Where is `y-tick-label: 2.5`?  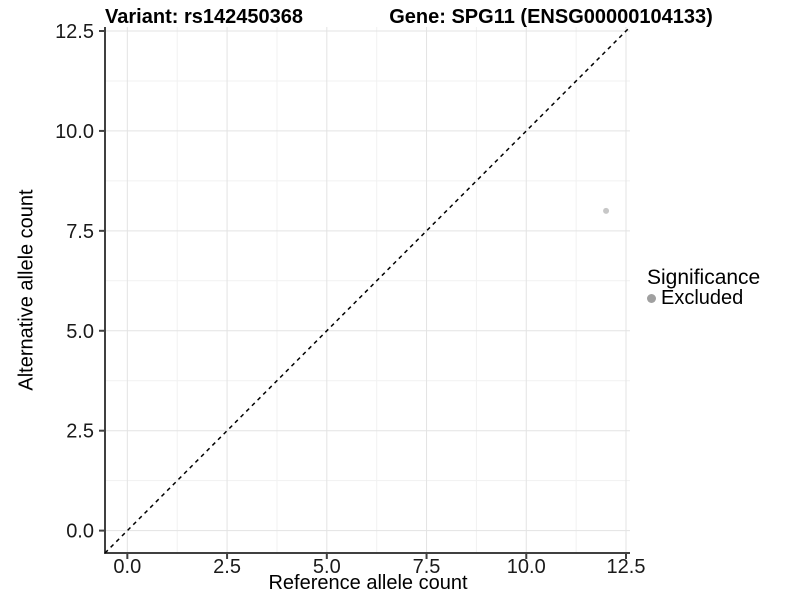
y-tick-label: 2.5 is located at coordinates (80, 432).